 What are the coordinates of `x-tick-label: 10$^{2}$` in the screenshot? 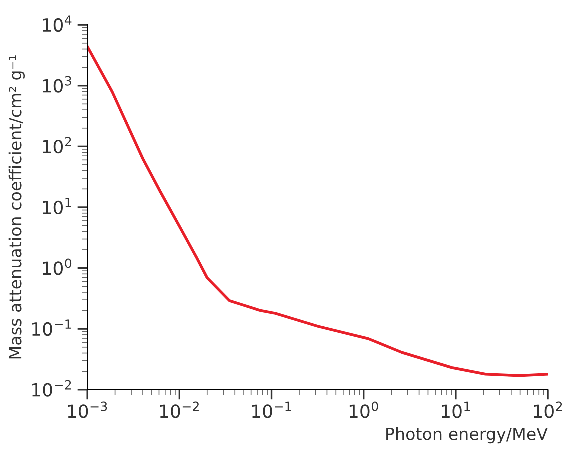 It's located at (548, 410).